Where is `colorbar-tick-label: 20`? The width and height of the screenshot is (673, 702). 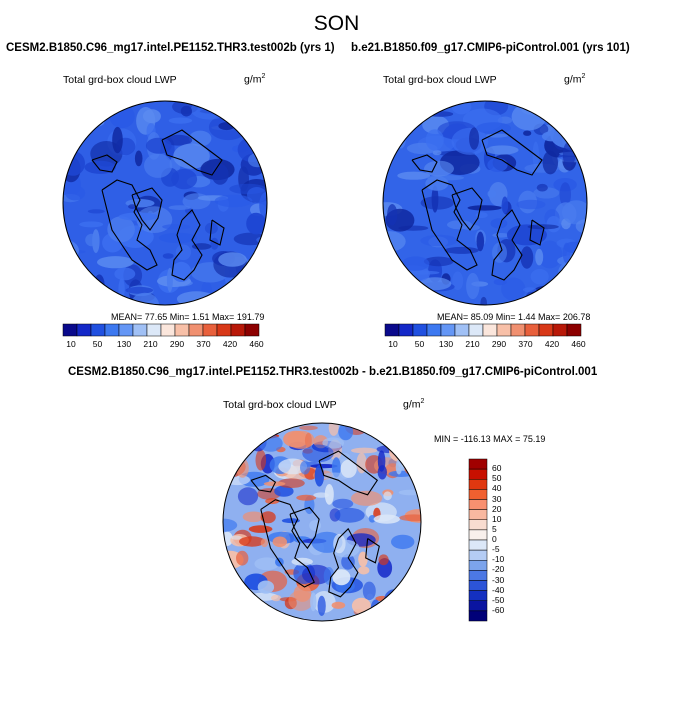
colorbar-tick-label: 20 is located at coordinates (497, 508).